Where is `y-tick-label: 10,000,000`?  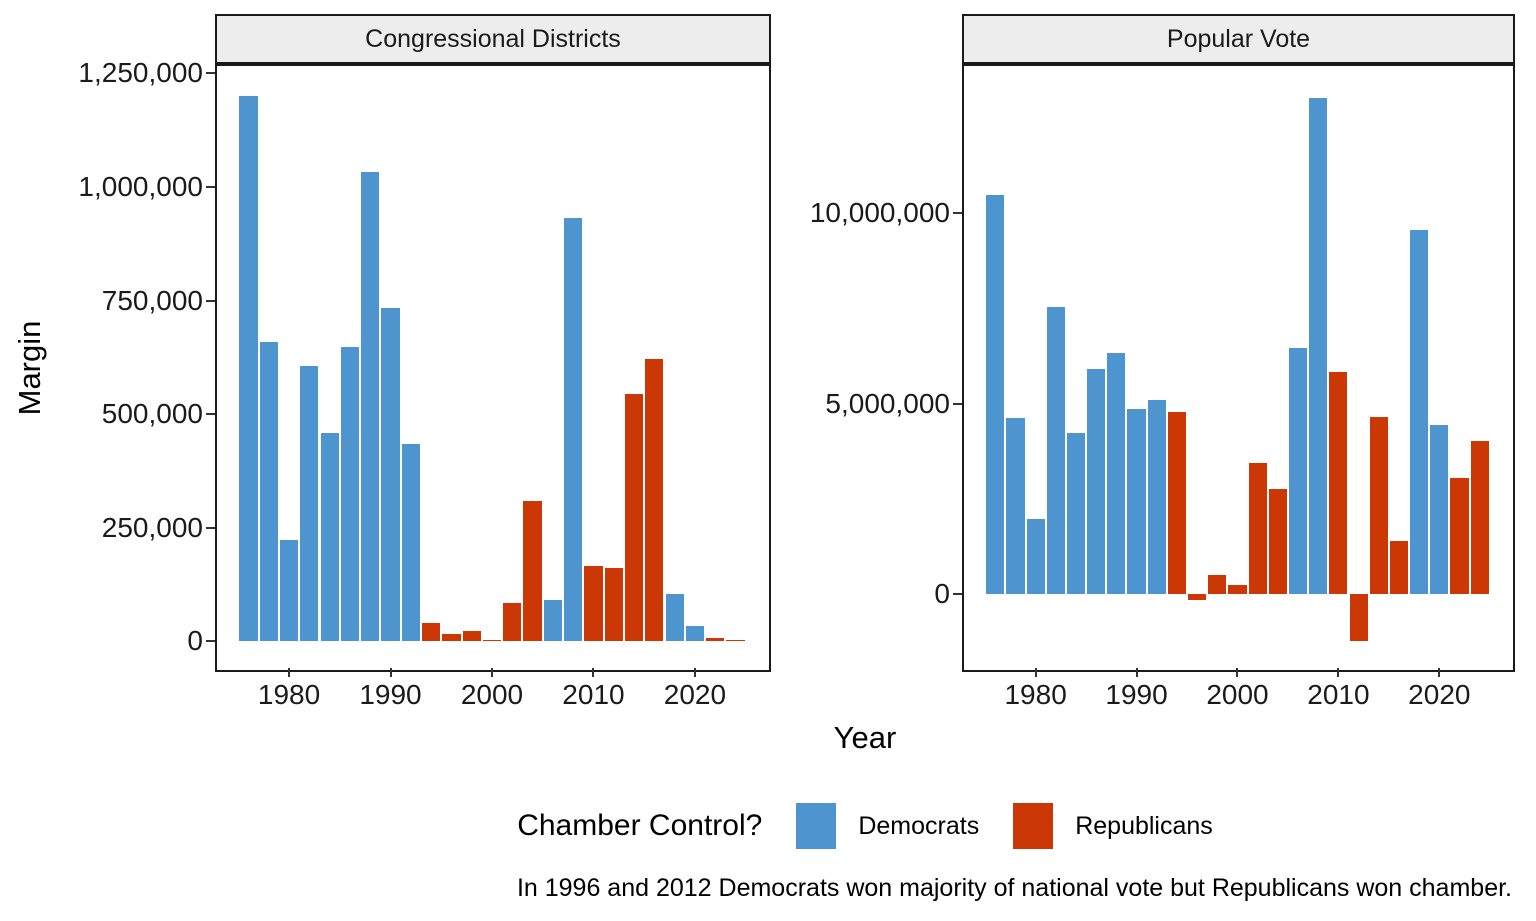
y-tick-label: 10,000,000 is located at coordinates (879, 212).